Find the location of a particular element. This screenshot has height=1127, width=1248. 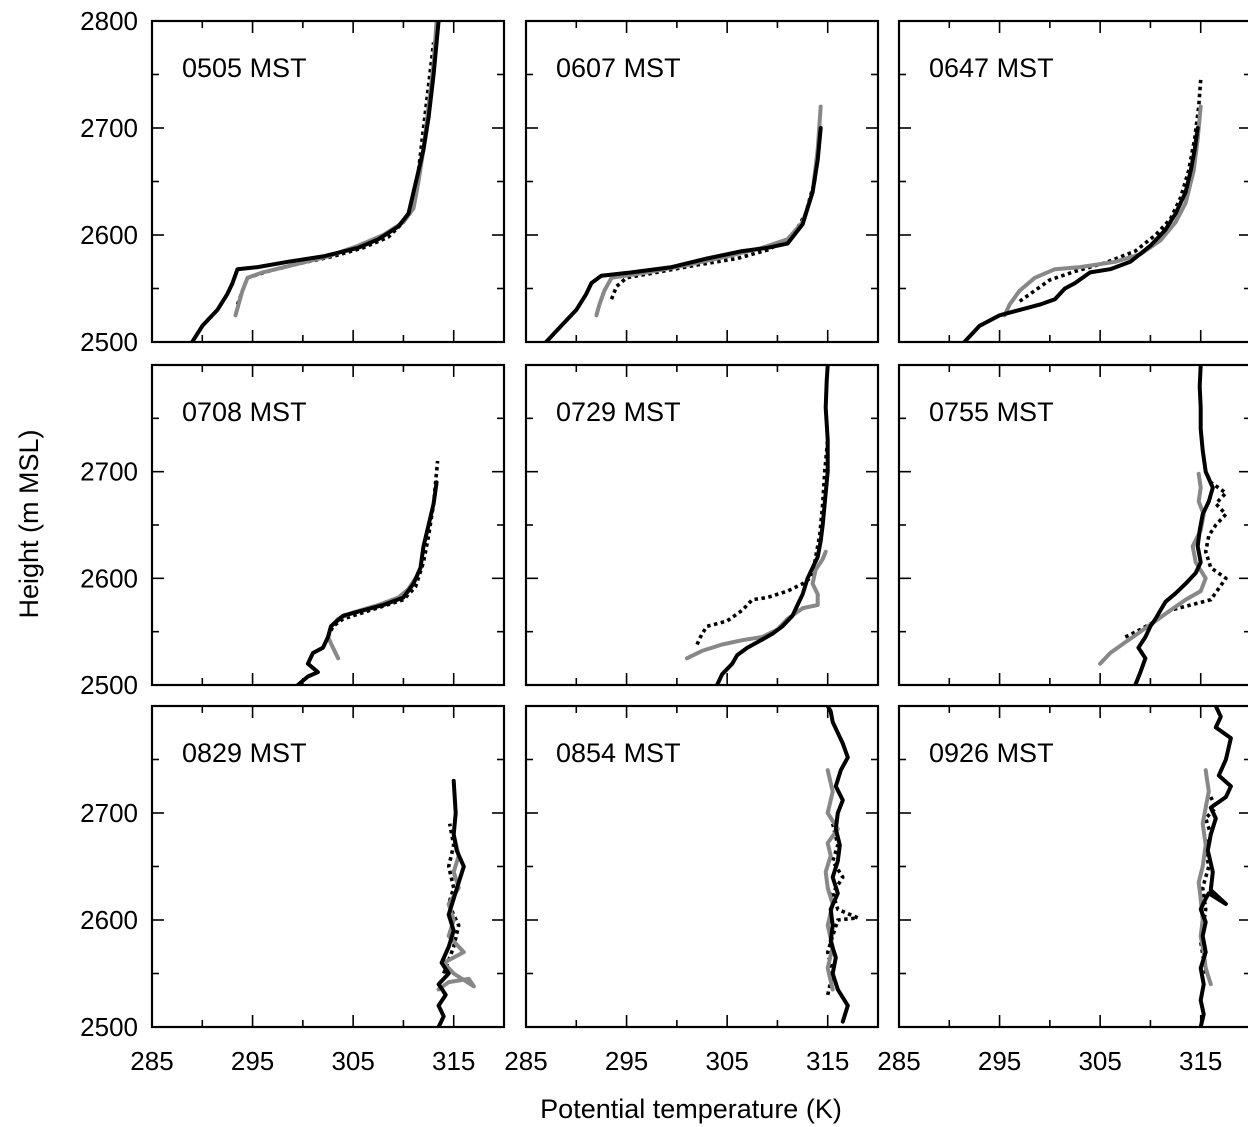

x-axis-title: Potential temperature (K) is located at coordinates (691, 1109).